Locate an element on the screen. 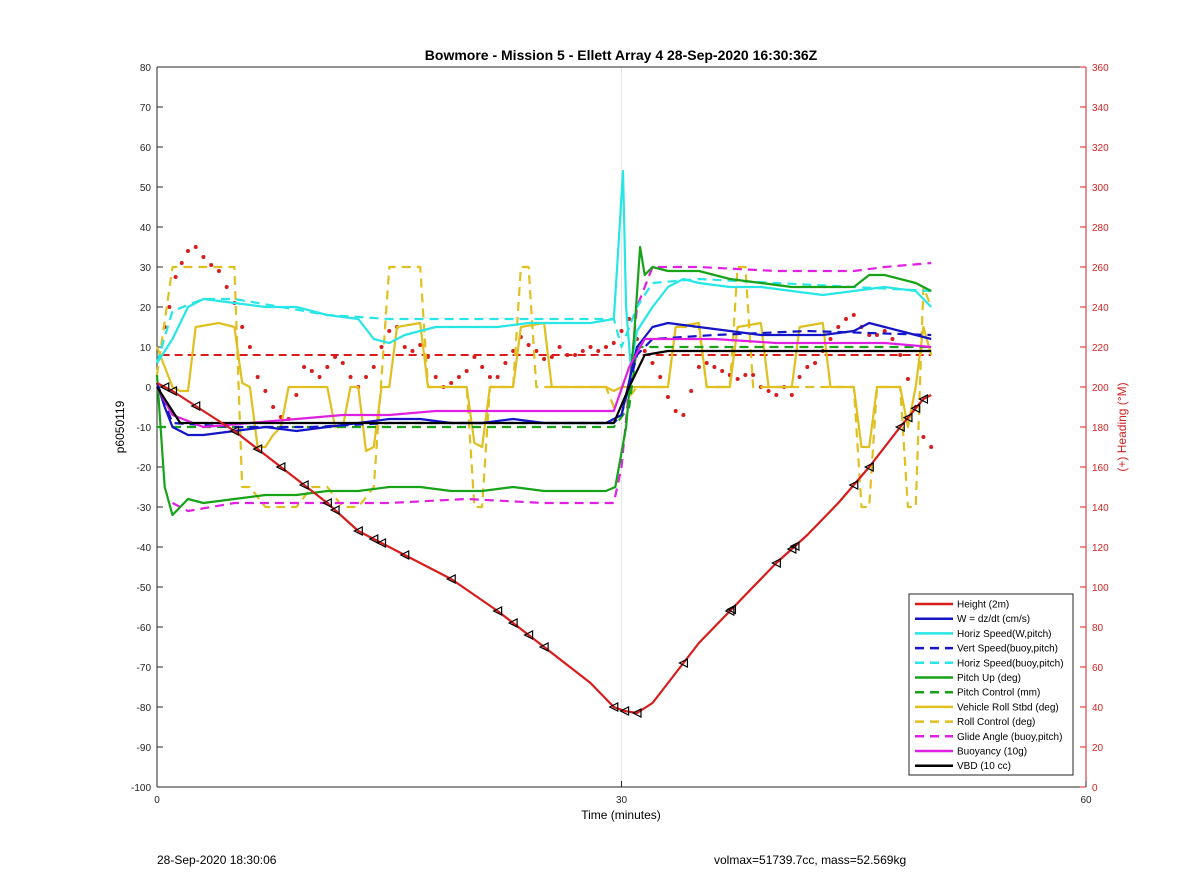 The width and height of the screenshot is (1200, 885). y-right-tick-label: 40 is located at coordinates (1098, 708).